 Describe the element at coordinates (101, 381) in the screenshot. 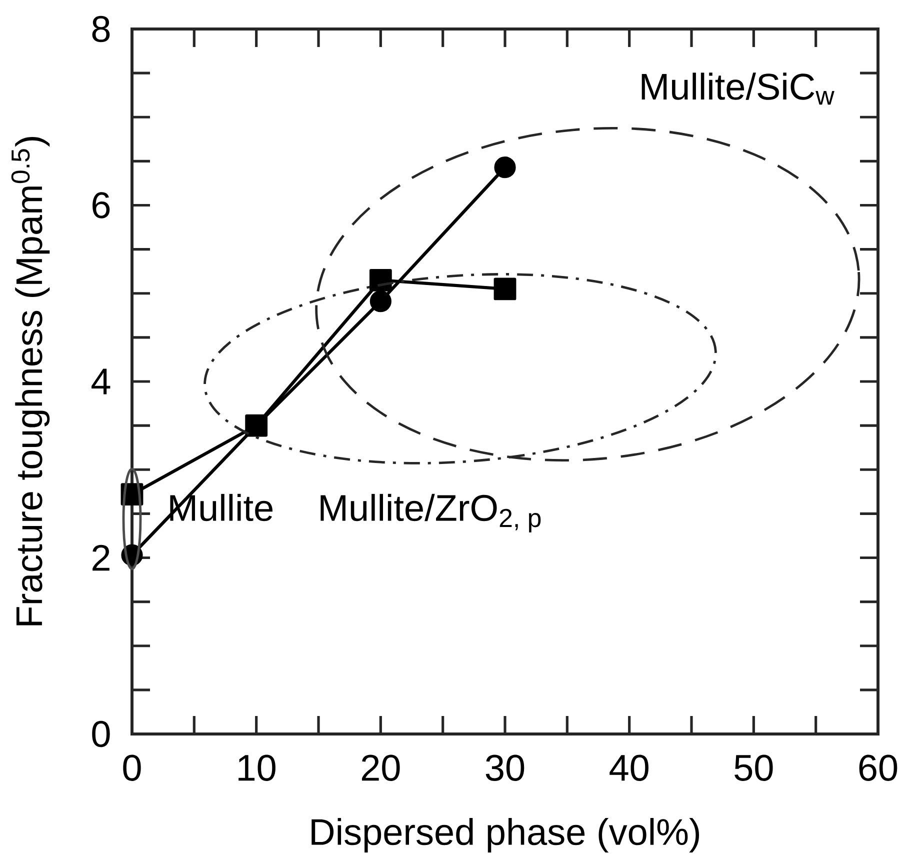

I see `y-tick-label: 4` at that location.